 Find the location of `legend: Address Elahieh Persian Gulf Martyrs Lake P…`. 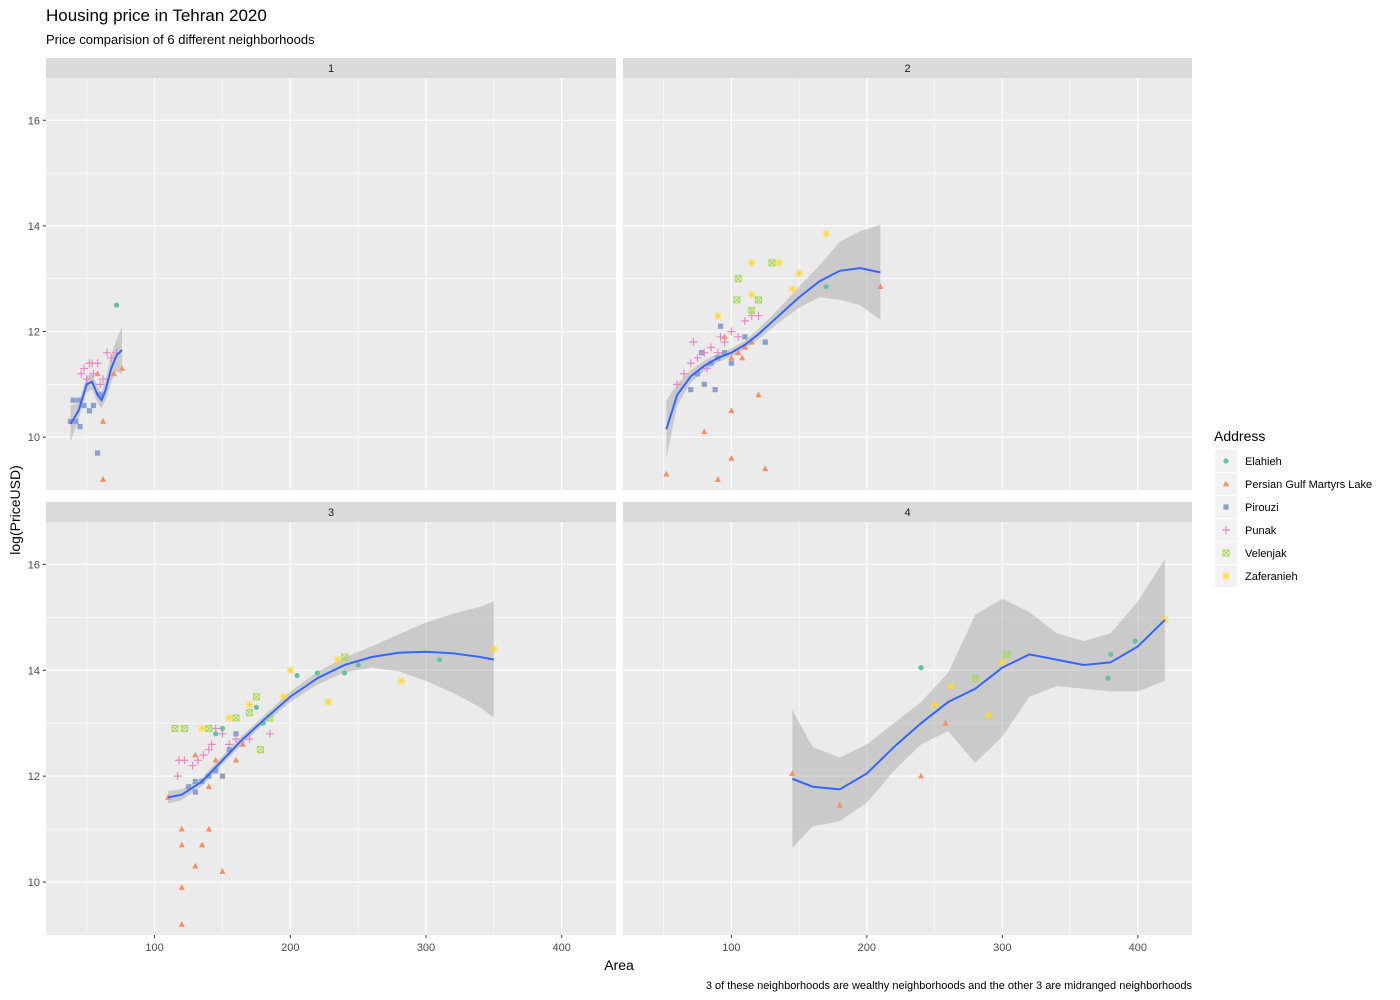

legend: Address Elahieh Persian Gulf Martyrs Lake P… is located at coordinates (1293, 507).